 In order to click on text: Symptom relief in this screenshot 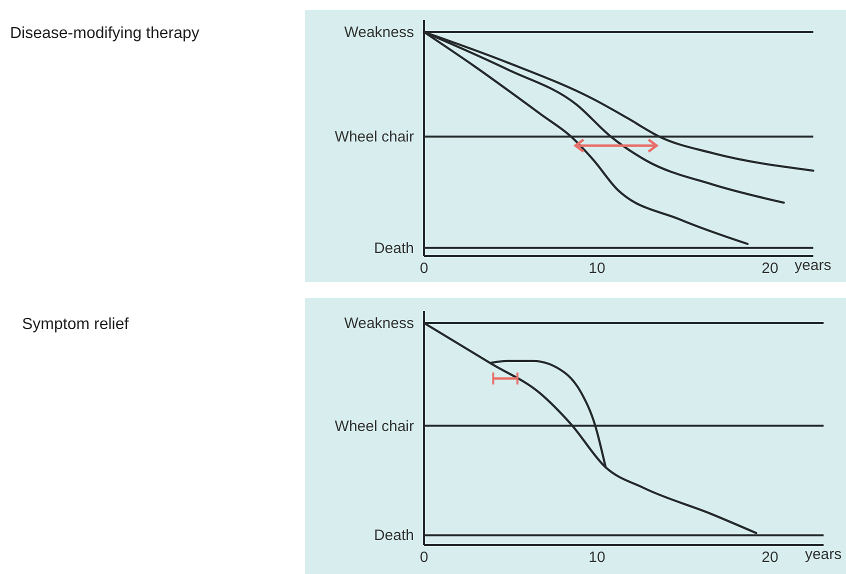, I will do `click(76, 324)`.